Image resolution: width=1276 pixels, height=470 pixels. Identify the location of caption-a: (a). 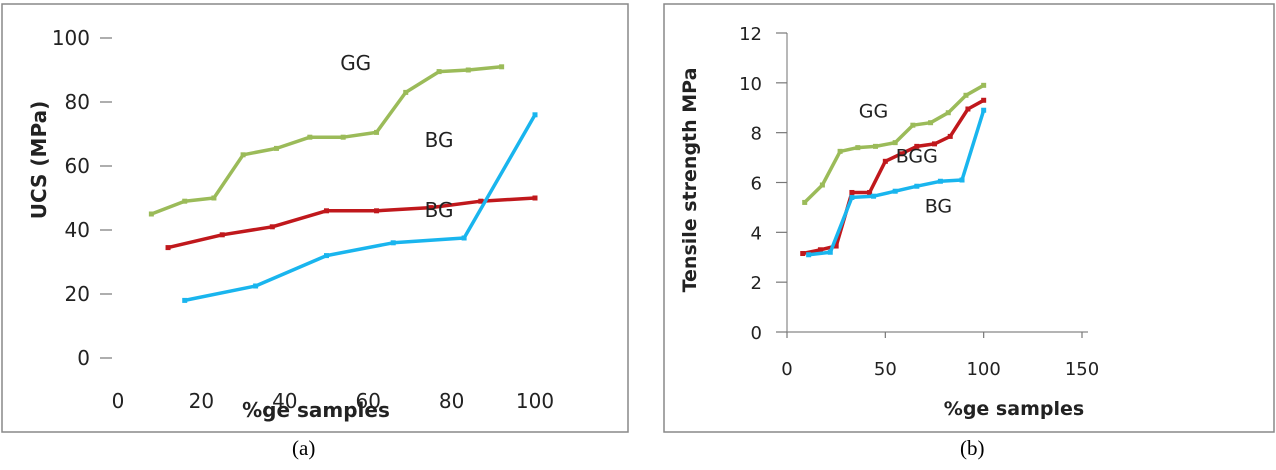
(304, 448).